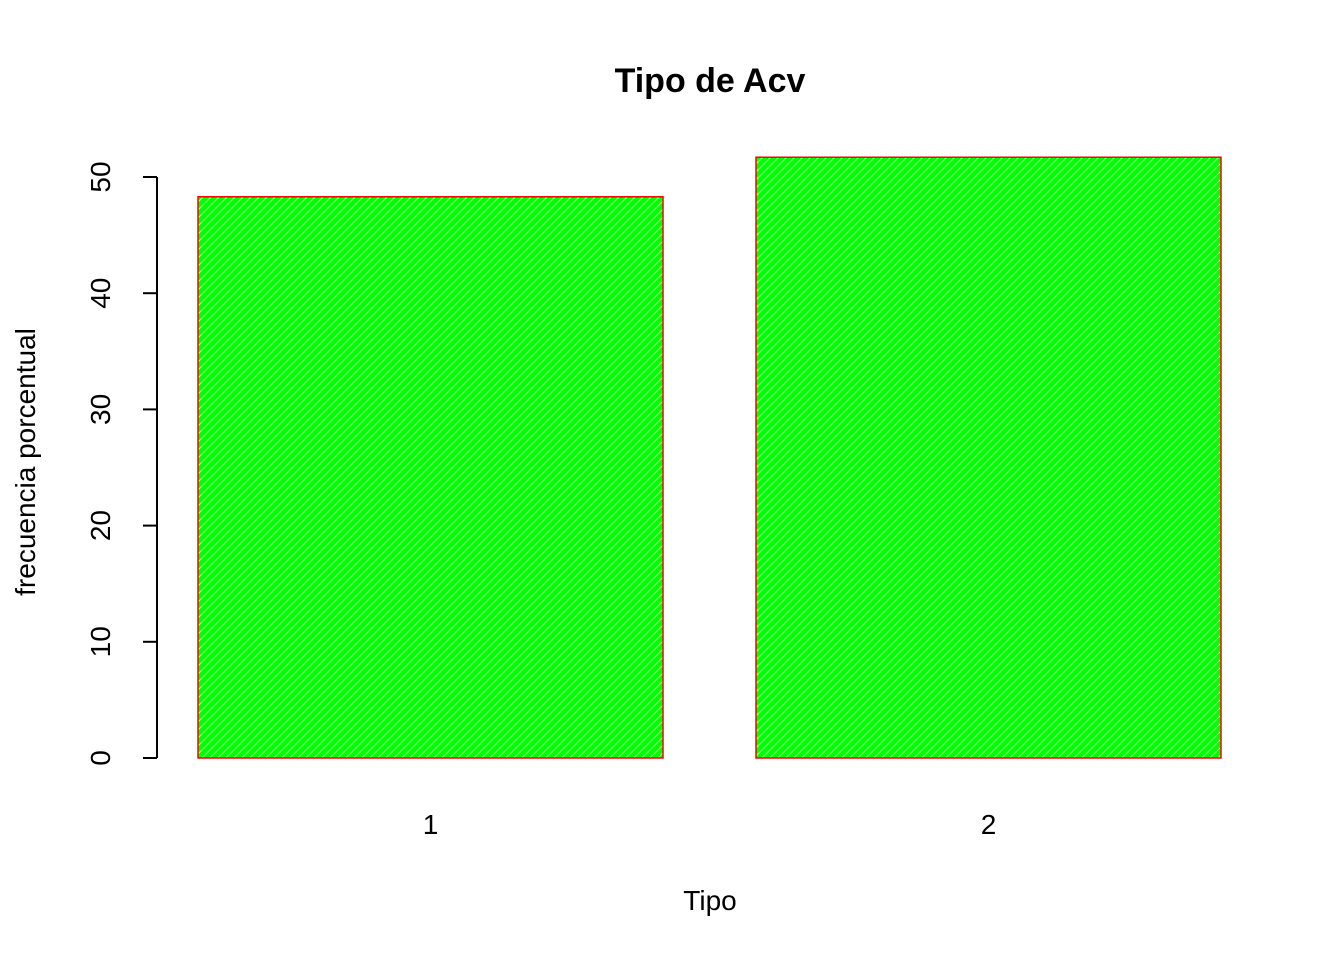 This screenshot has width=1344, height=960. I want to click on y-tick-label: 30, so click(100, 409).